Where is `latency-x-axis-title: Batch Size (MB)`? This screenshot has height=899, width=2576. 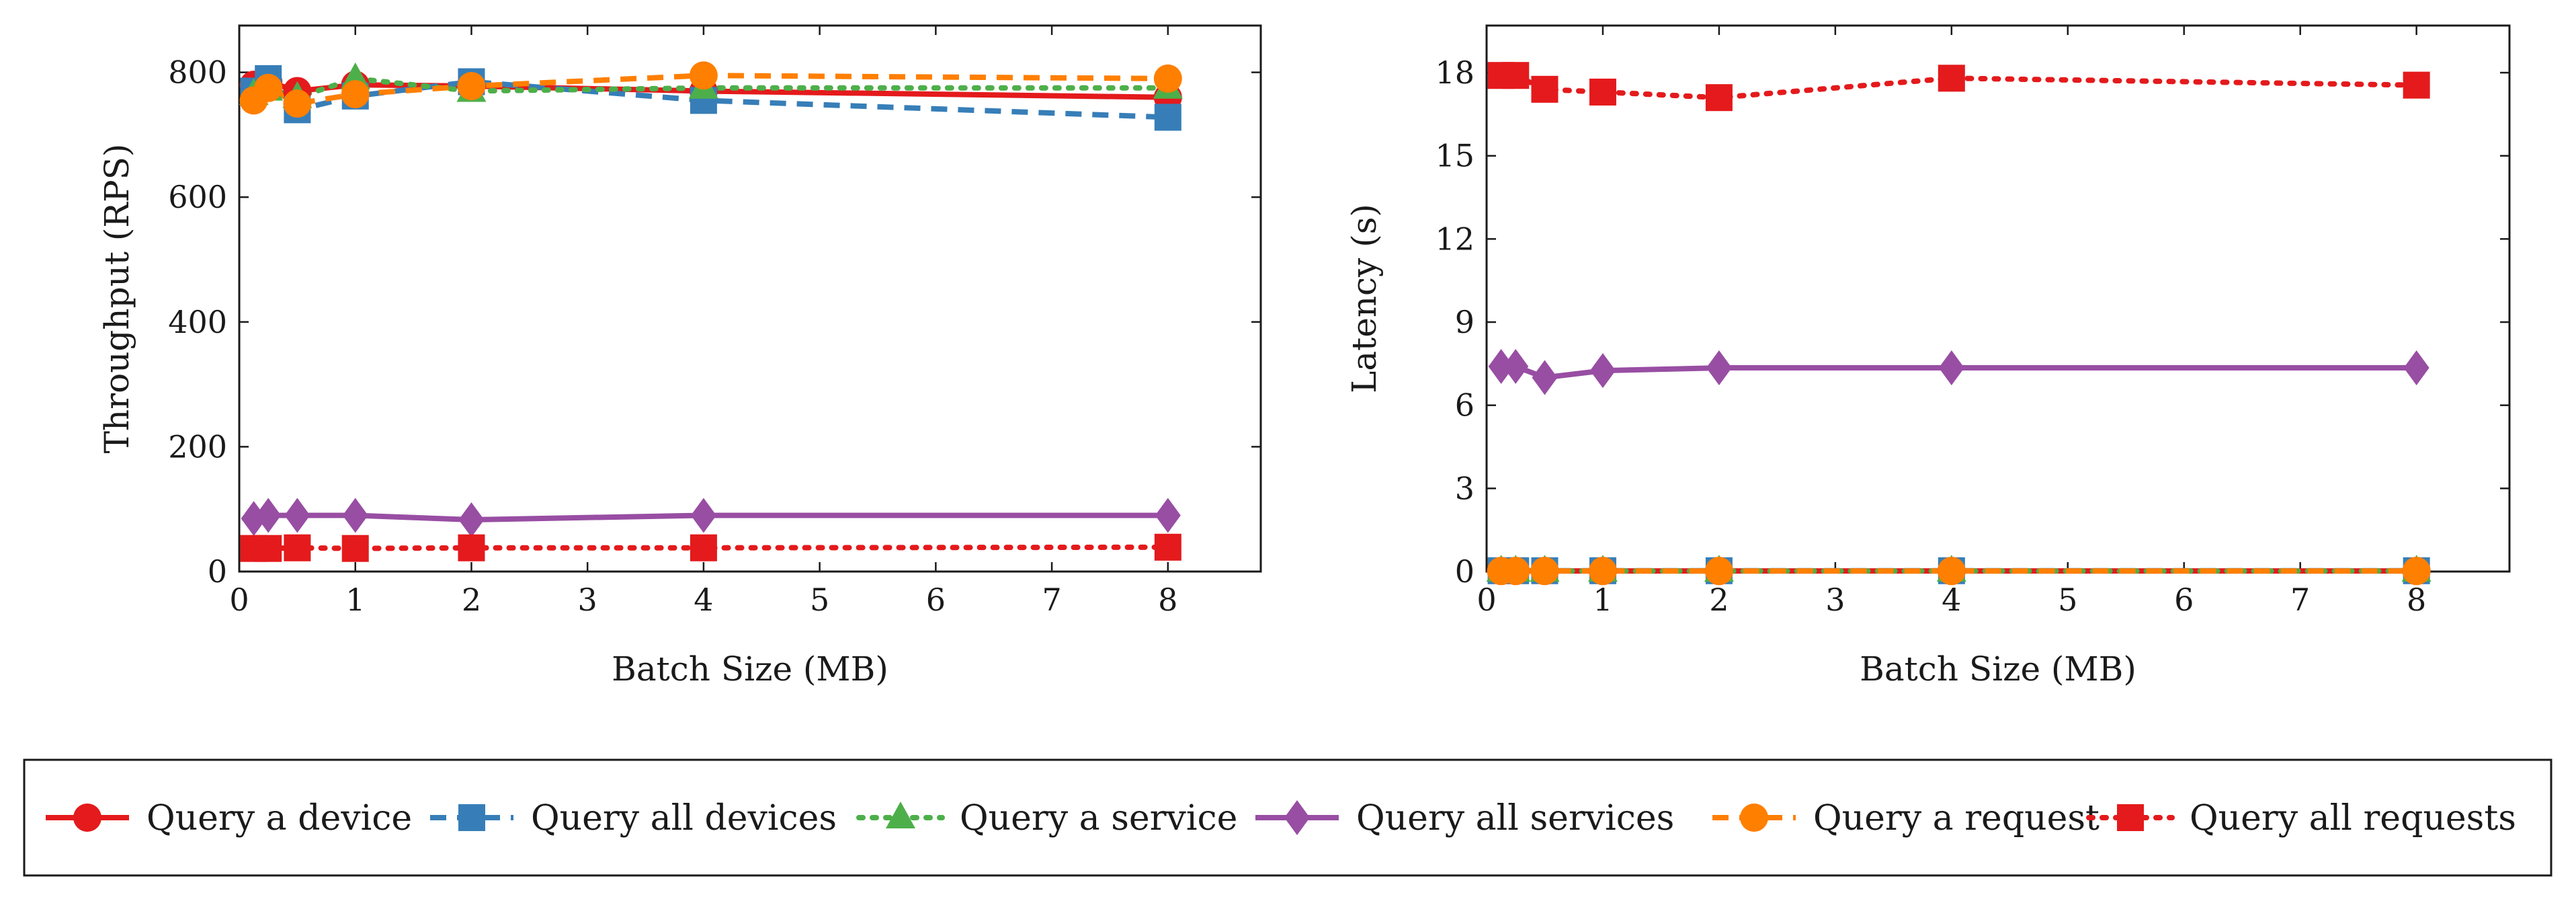
latency-x-axis-title: Batch Size (MB) is located at coordinates (1998, 669).